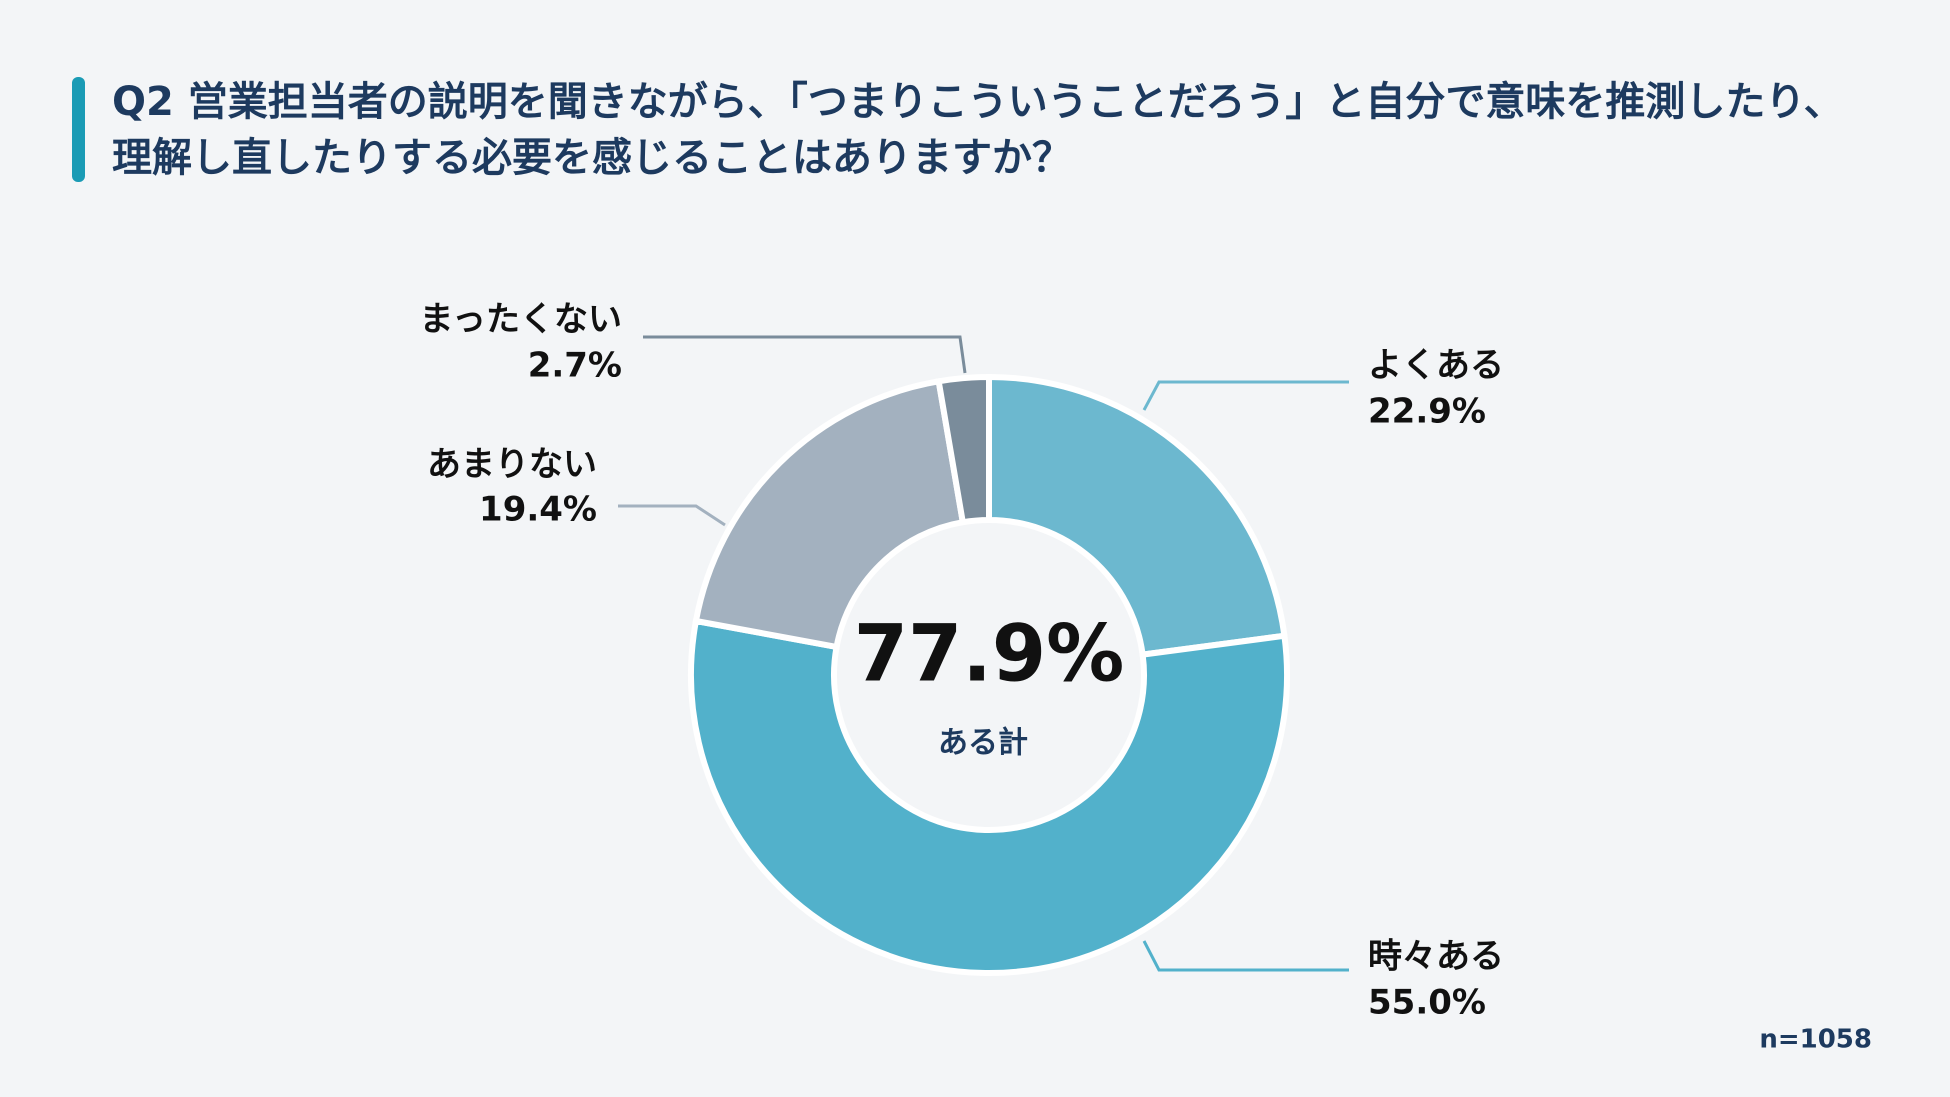 This screenshot has width=1950, height=1097. I want to click on category-label: あまりない, so click(512, 465).